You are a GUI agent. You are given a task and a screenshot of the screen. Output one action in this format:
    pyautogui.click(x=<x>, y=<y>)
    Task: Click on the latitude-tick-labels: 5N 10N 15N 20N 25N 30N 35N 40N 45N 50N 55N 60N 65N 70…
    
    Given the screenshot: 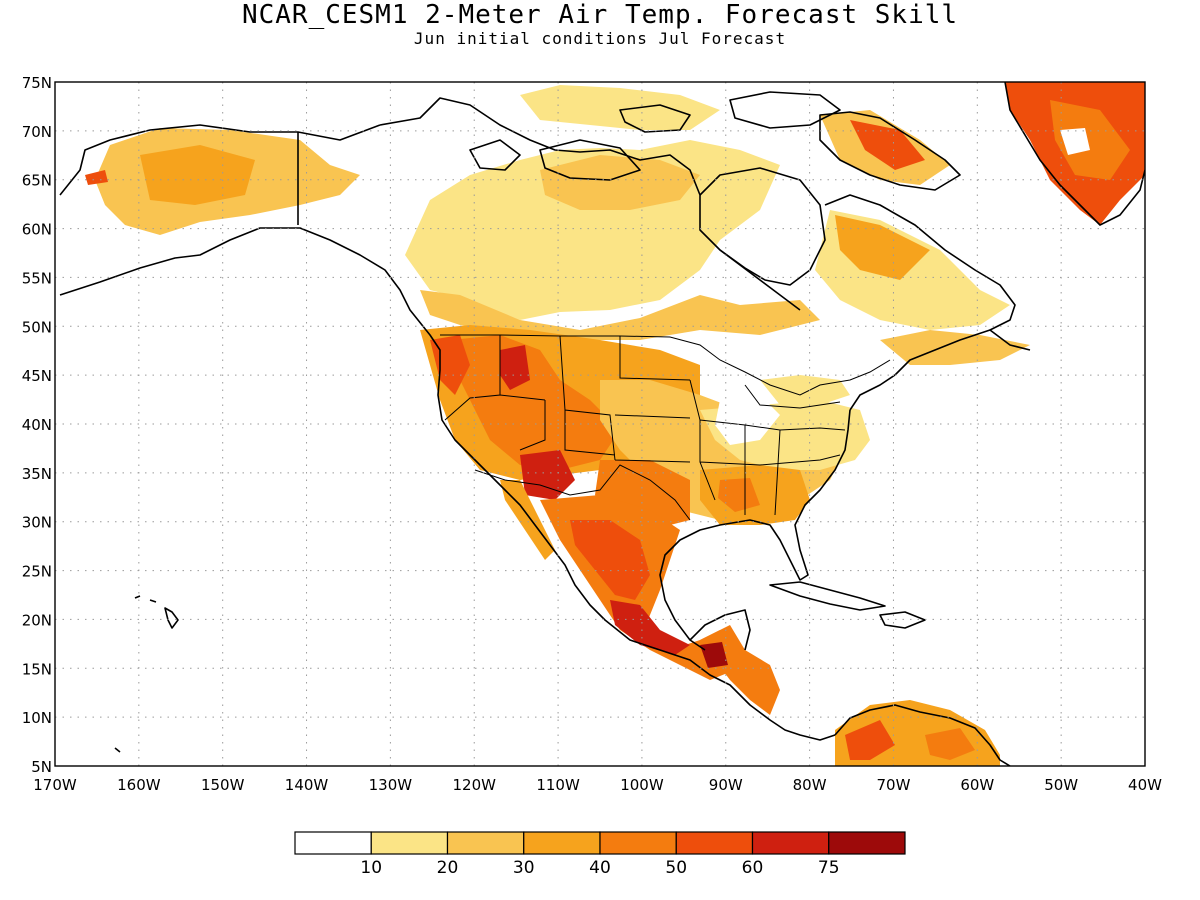 What is the action you would take?
    pyautogui.click(x=37, y=425)
    